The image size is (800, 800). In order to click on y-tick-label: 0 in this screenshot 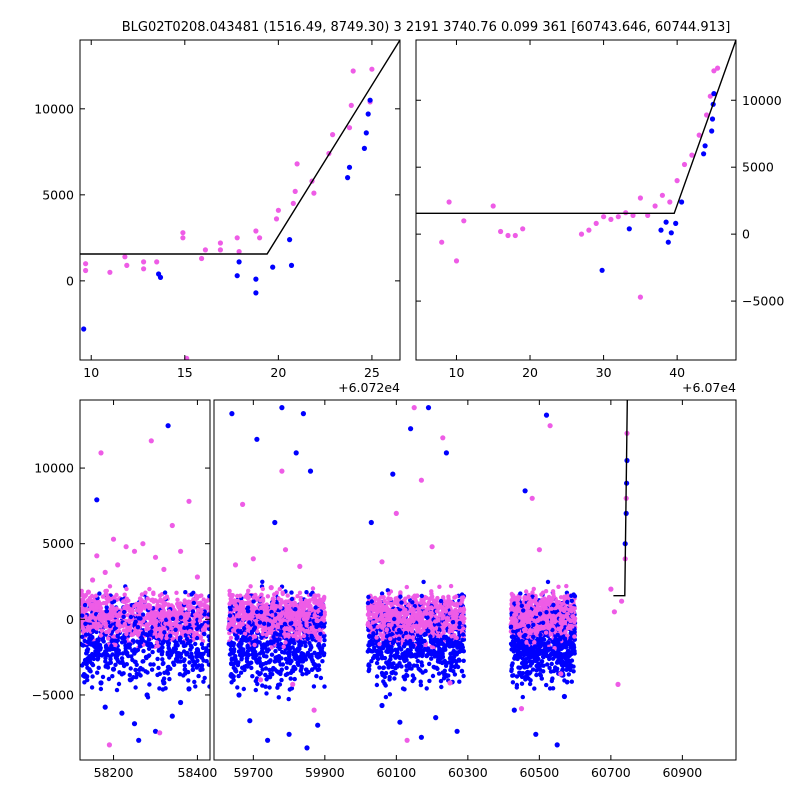, I will do `click(746, 234)`.